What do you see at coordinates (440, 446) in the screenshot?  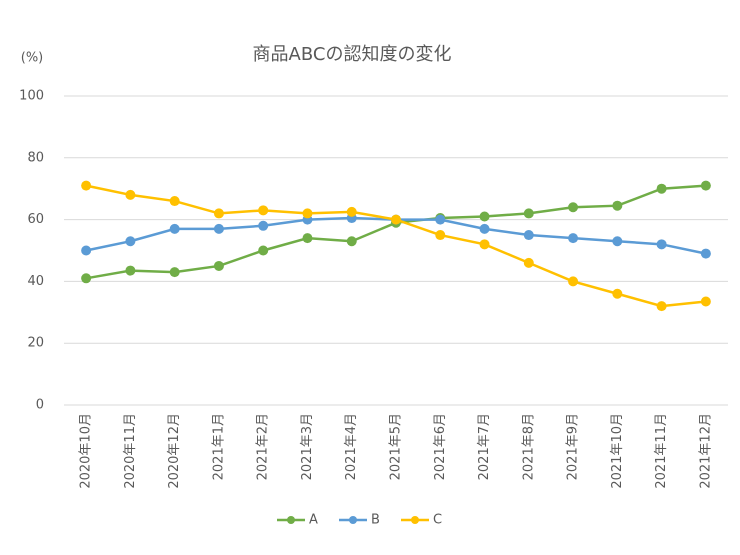 I see `x-tick-label: 2021年6月` at bounding box center [440, 446].